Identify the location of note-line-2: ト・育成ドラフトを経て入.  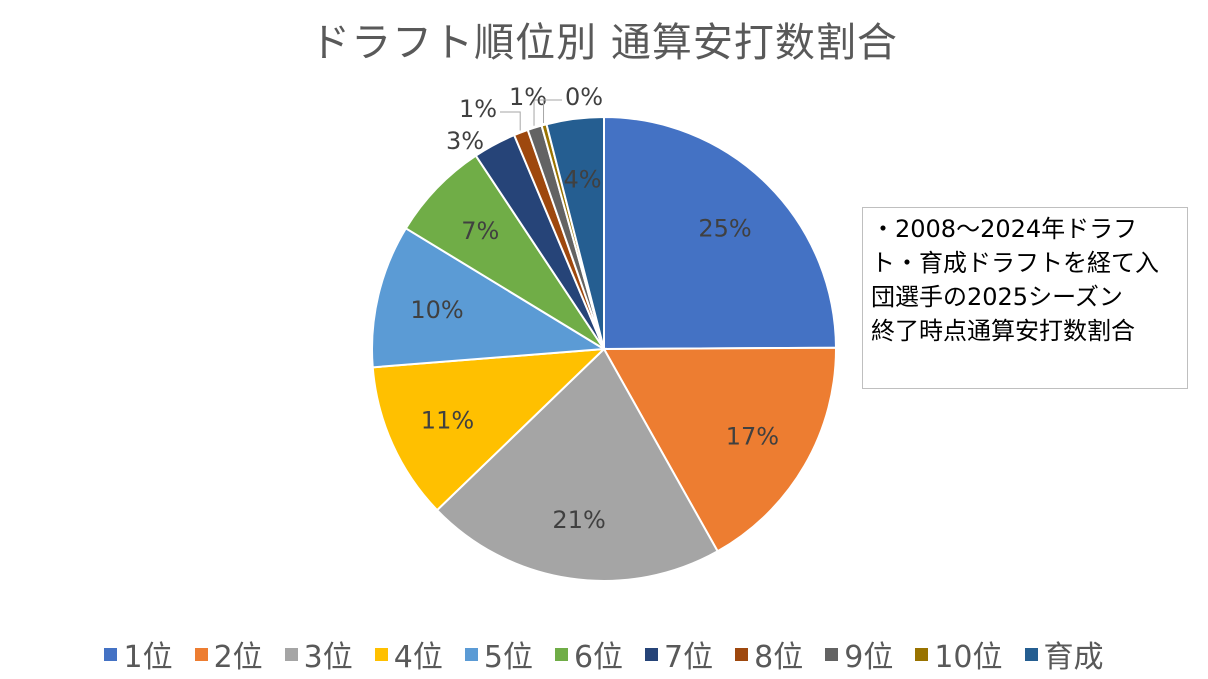
(1015, 263).